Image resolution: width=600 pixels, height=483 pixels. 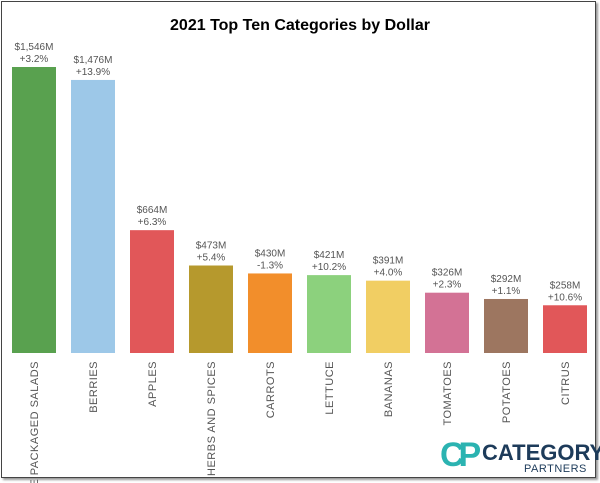 What do you see at coordinates (565, 285) in the screenshot?
I see `value-label: $258M` at bounding box center [565, 285].